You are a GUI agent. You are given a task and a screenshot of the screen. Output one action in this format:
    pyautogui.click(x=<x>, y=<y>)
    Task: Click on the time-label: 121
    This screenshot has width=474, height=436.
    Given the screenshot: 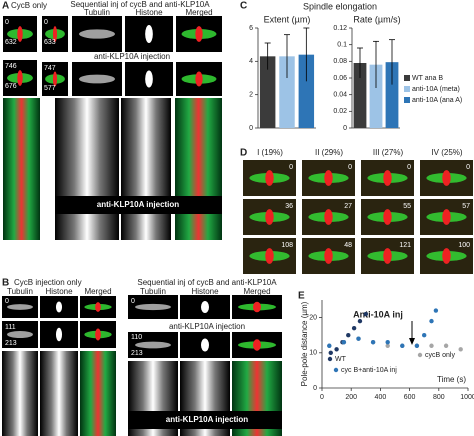 What is the action you would take?
    pyautogui.click(x=405, y=245)
    